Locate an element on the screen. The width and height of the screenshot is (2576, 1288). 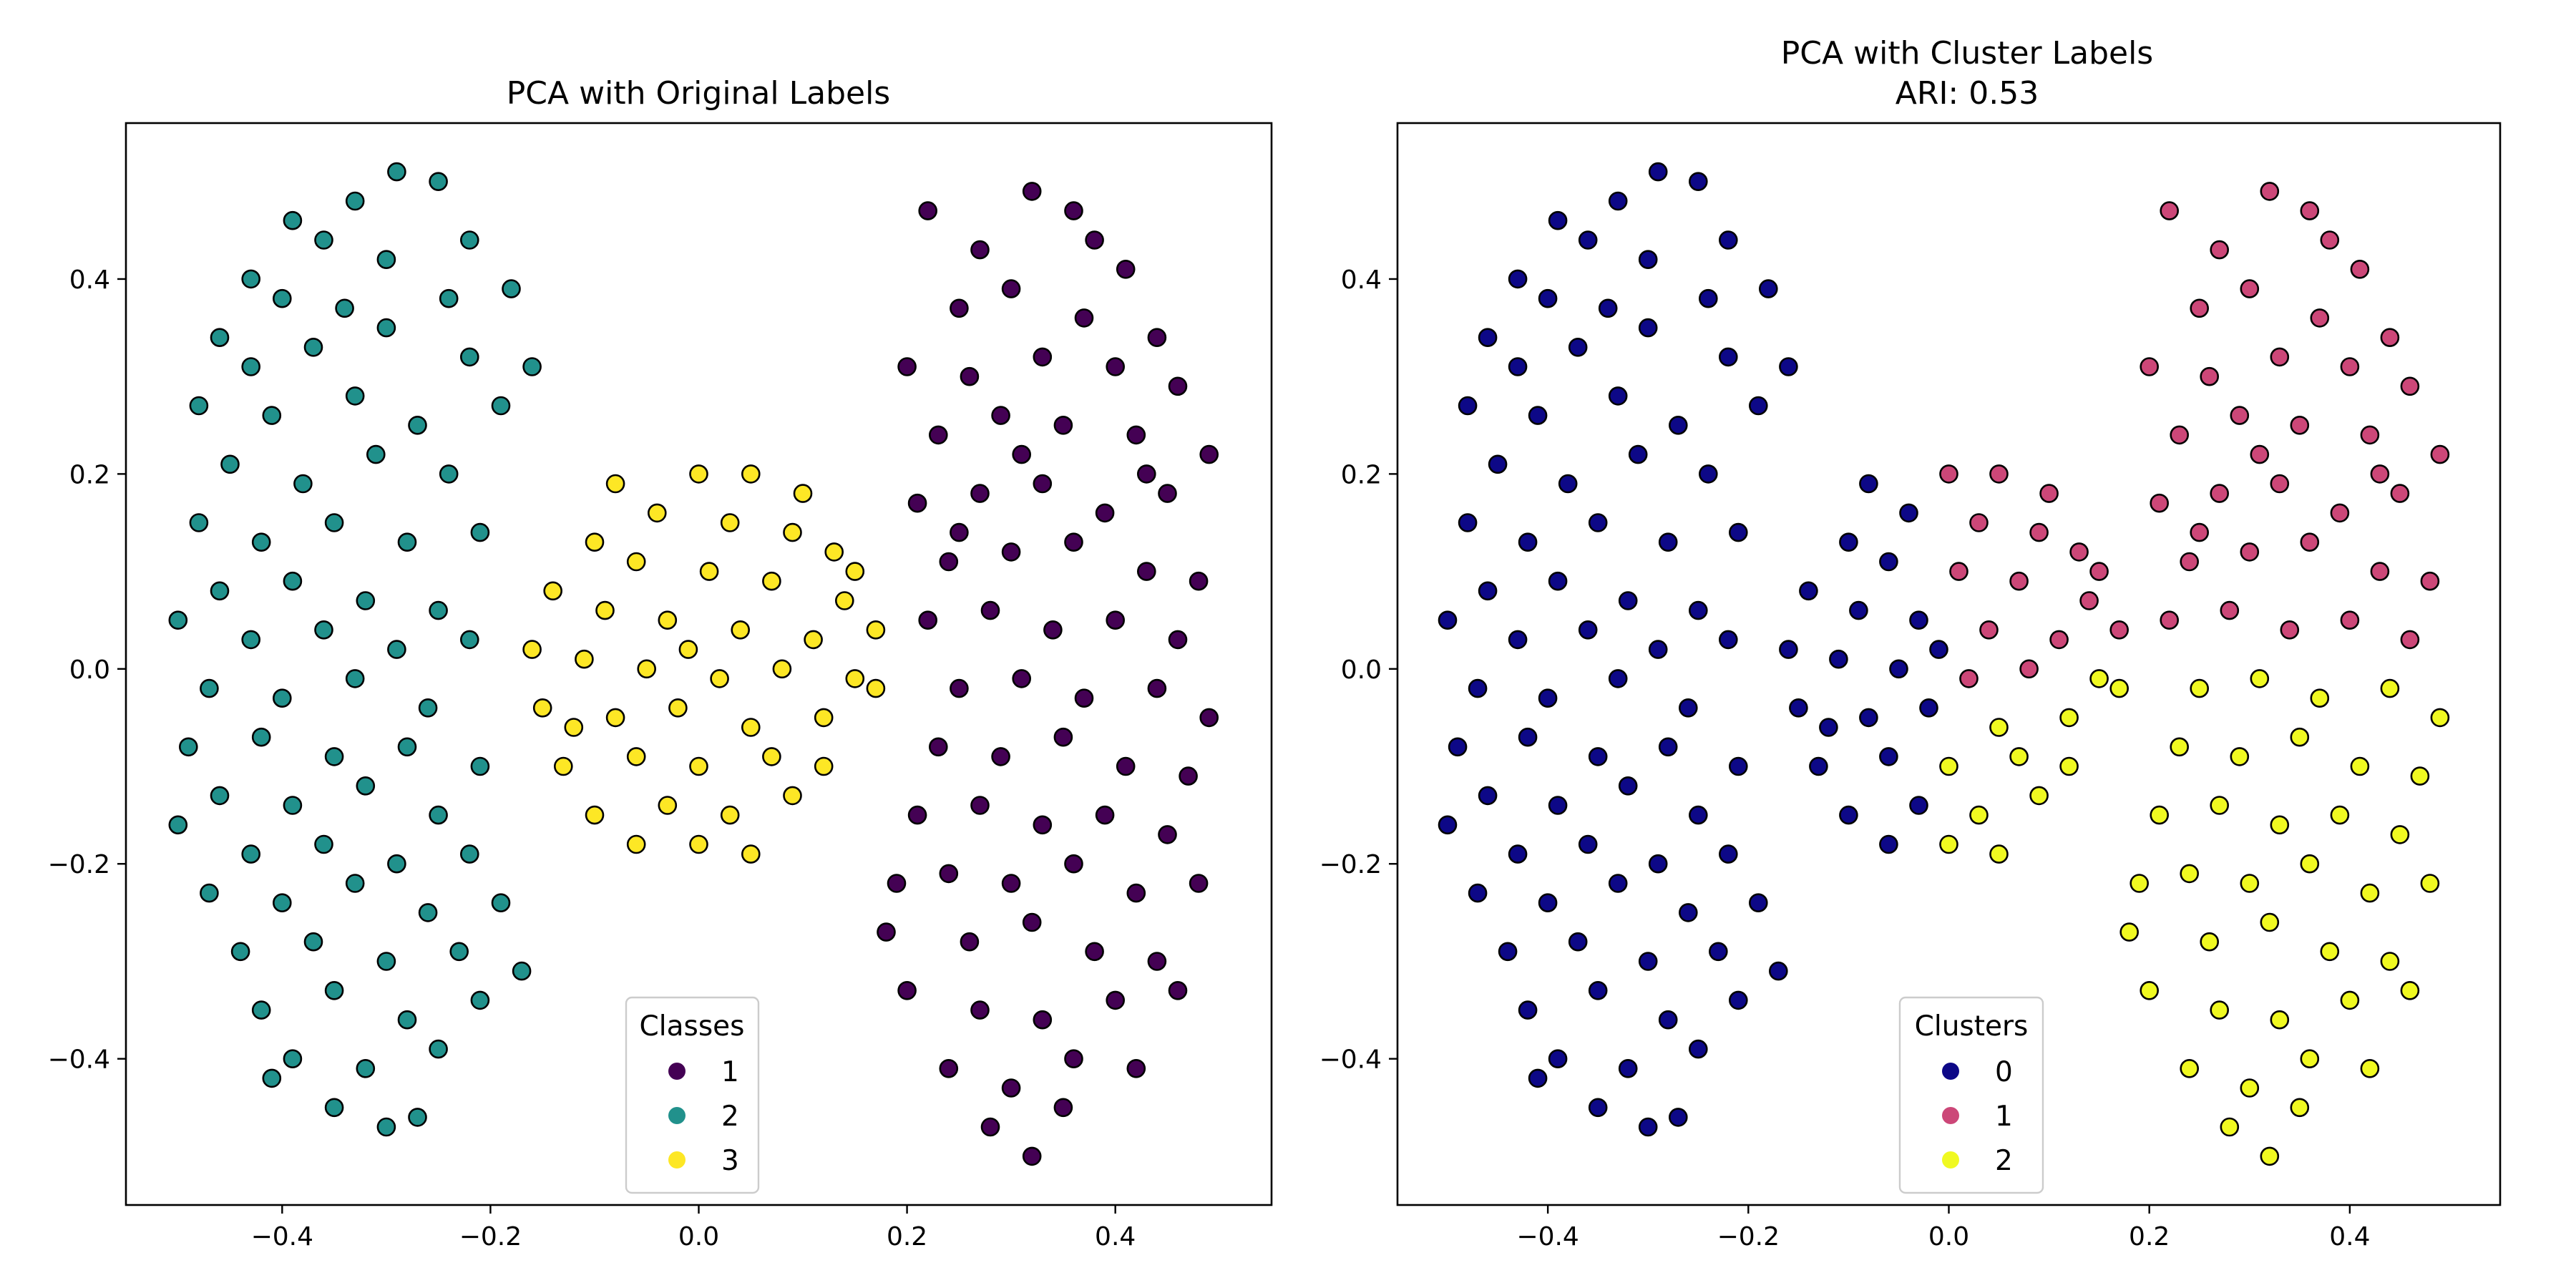
x-tick-label: 0.0 is located at coordinates (1948, 1237).